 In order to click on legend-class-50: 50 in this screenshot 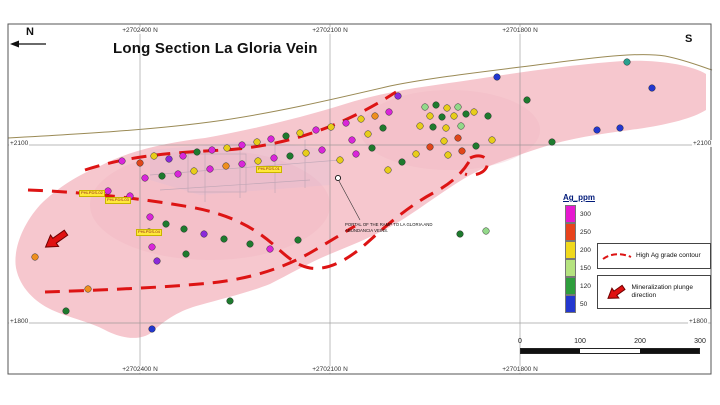, I will do `click(578, 304)`.